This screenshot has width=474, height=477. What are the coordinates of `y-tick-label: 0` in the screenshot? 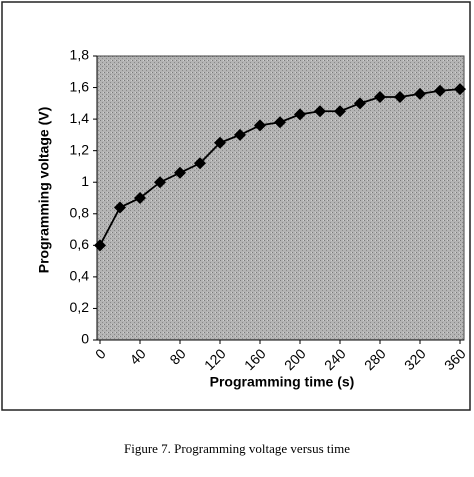 It's located at (85, 339).